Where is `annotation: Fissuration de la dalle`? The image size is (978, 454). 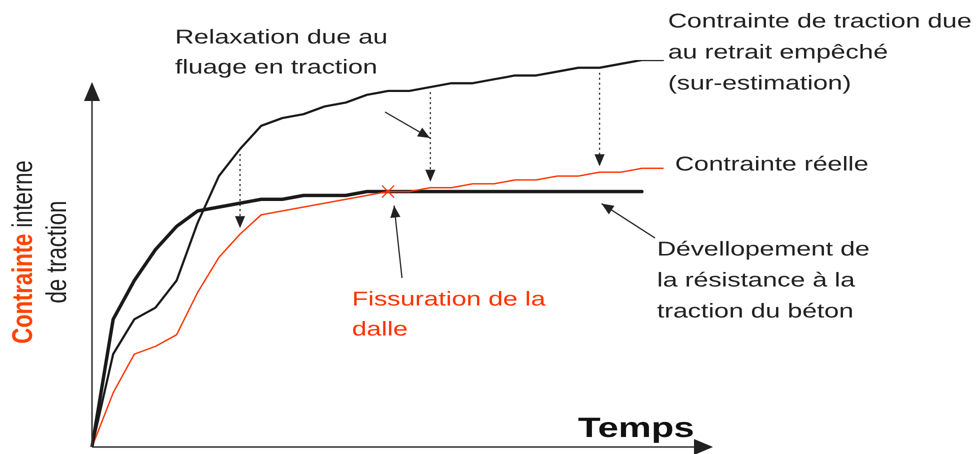 annotation: Fissuration de la dalle is located at coordinates (449, 314).